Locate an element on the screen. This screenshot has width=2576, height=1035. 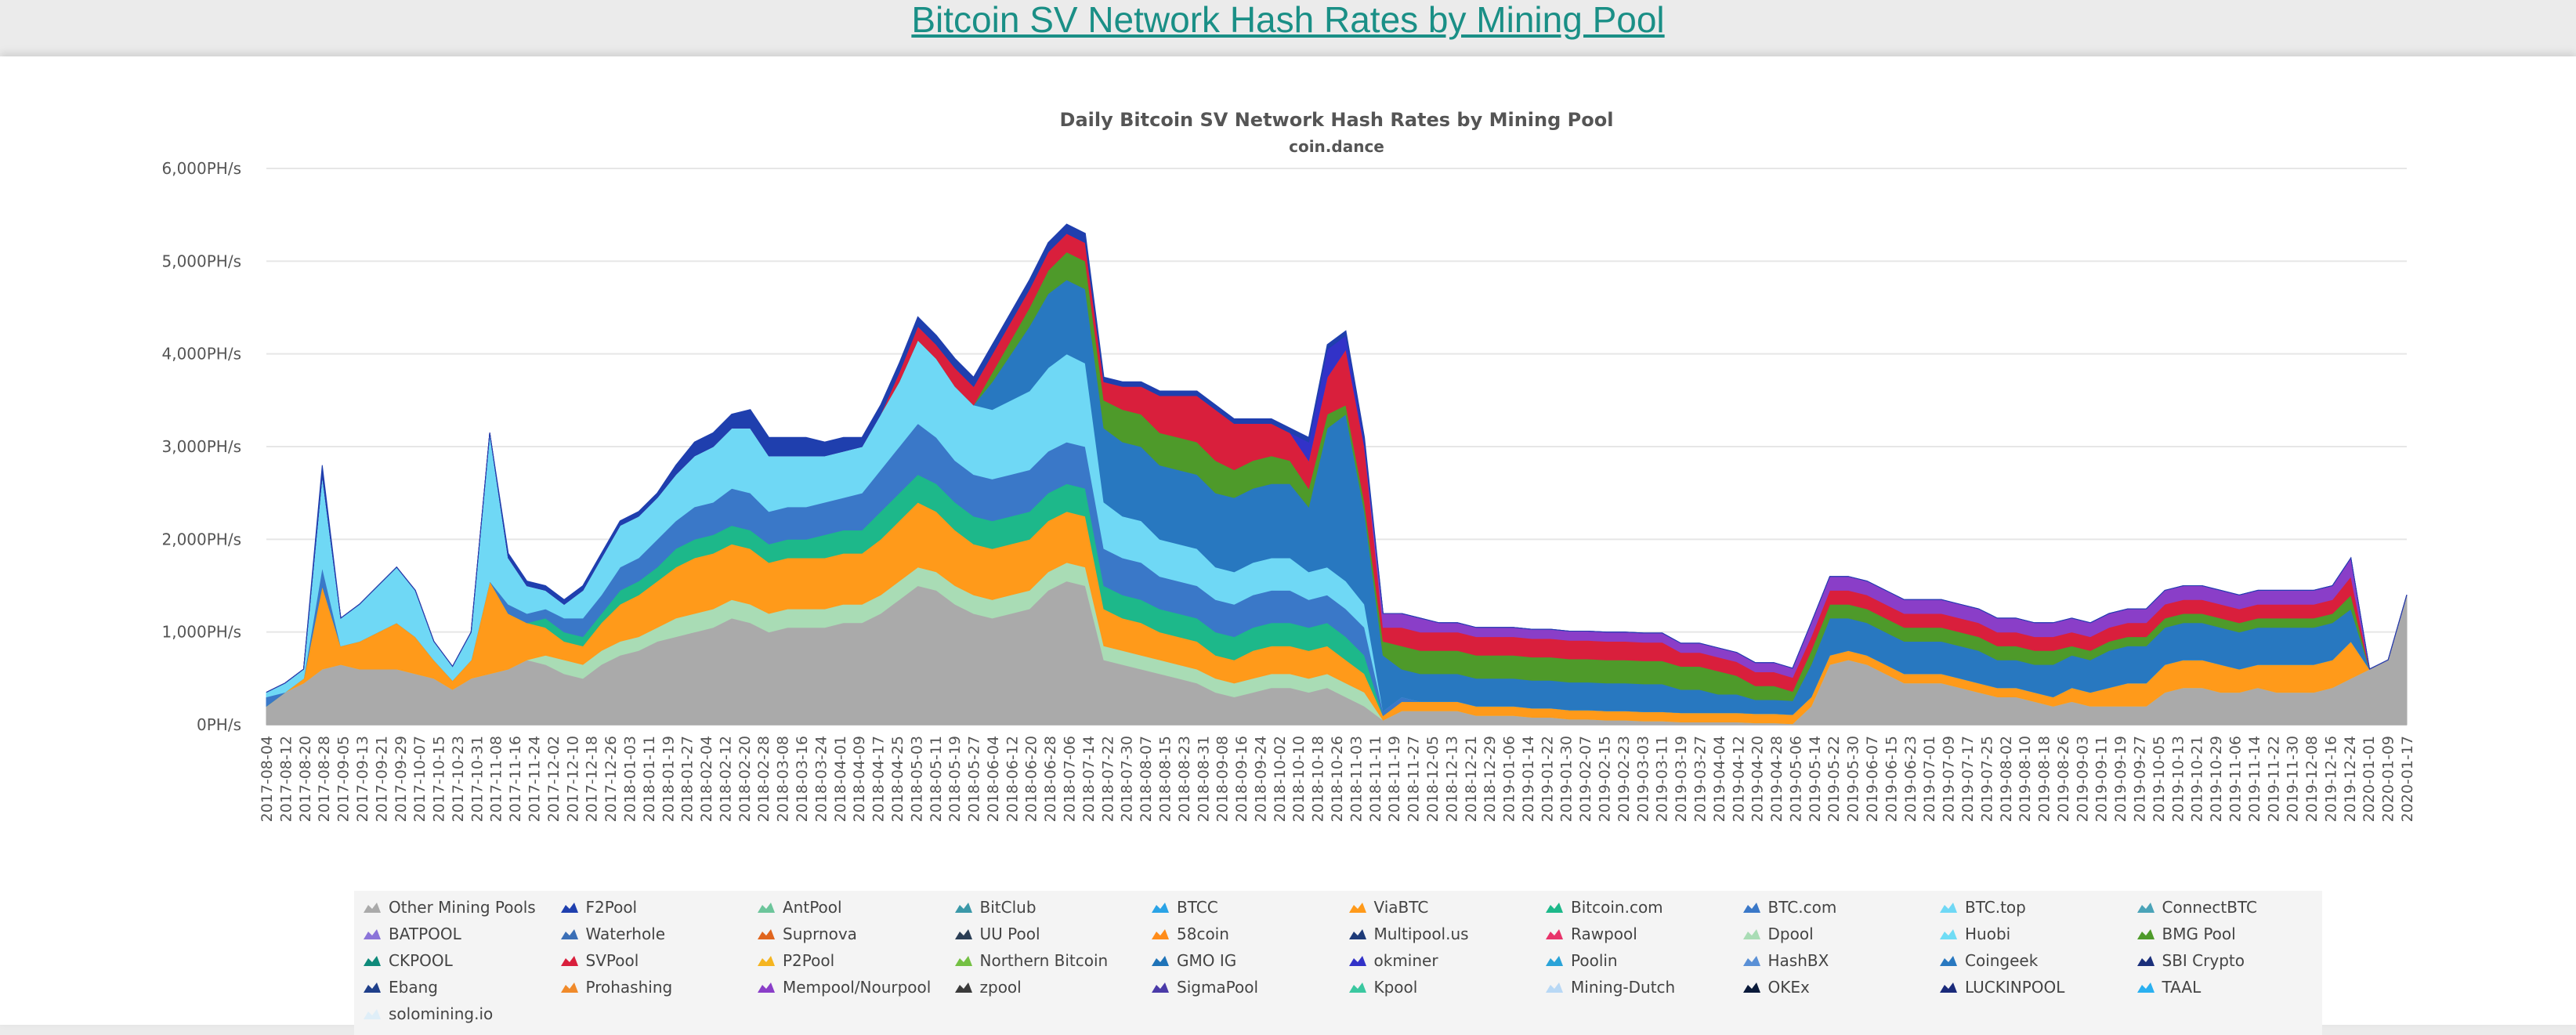
legend-item: AntPool is located at coordinates (799, 907).